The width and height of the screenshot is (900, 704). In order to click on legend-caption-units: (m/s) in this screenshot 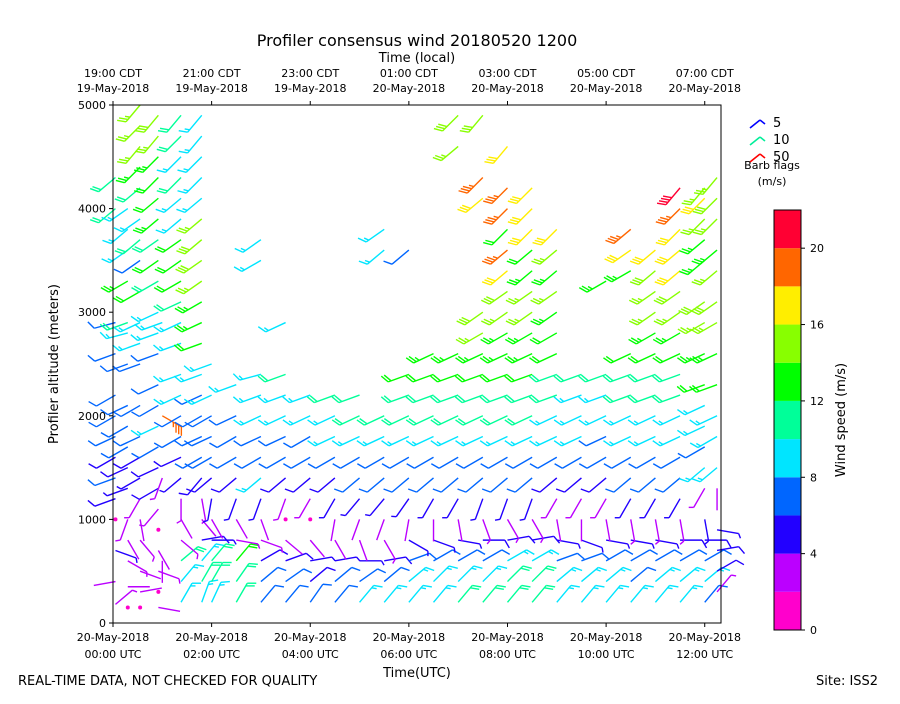, I will do `click(772, 181)`.